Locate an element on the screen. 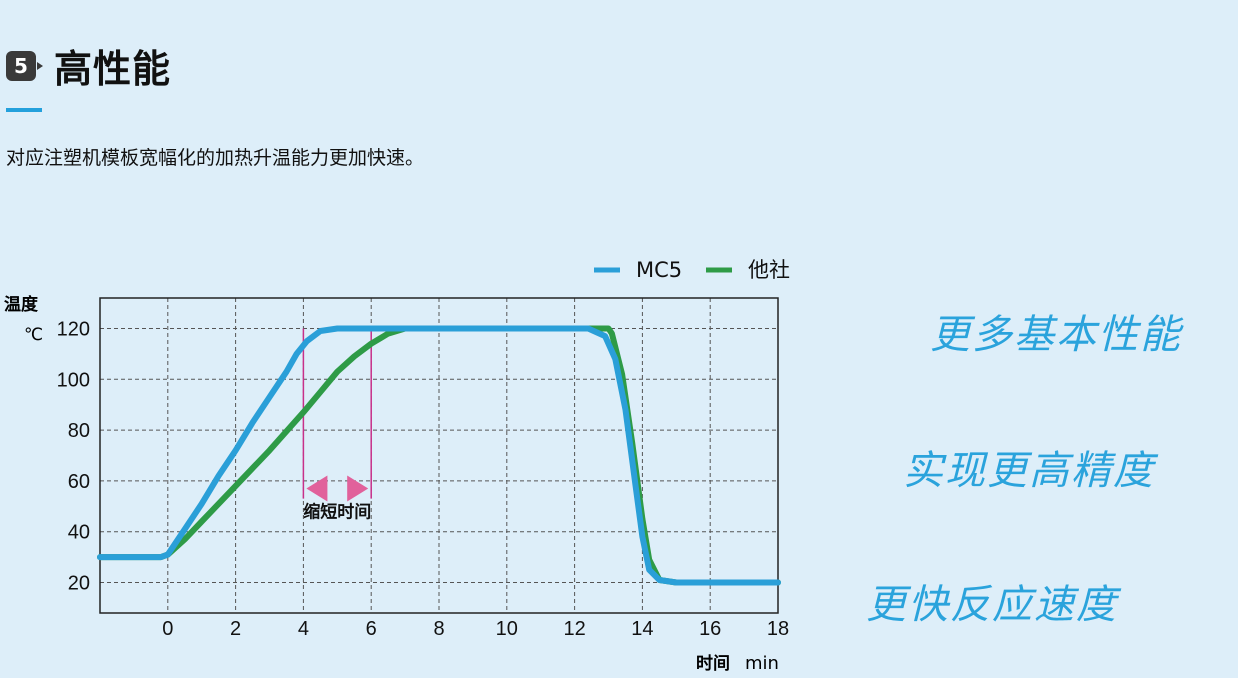 The image size is (1238, 678). section-number: 5 is located at coordinates (21, 65).